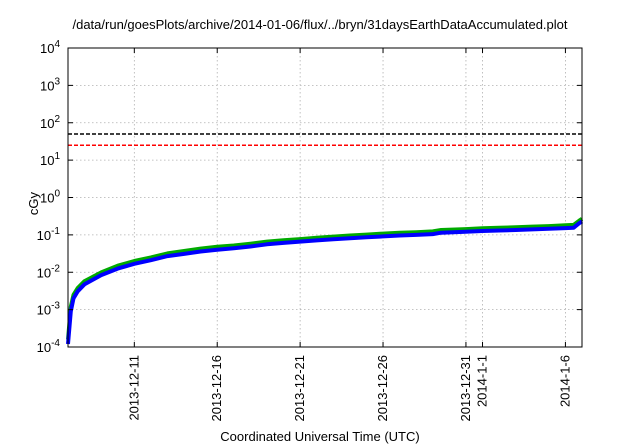 The image size is (640, 448). Describe the element at coordinates (49, 346) in the screenshot. I see `y-tick-label: 10⁻⁴` at that location.